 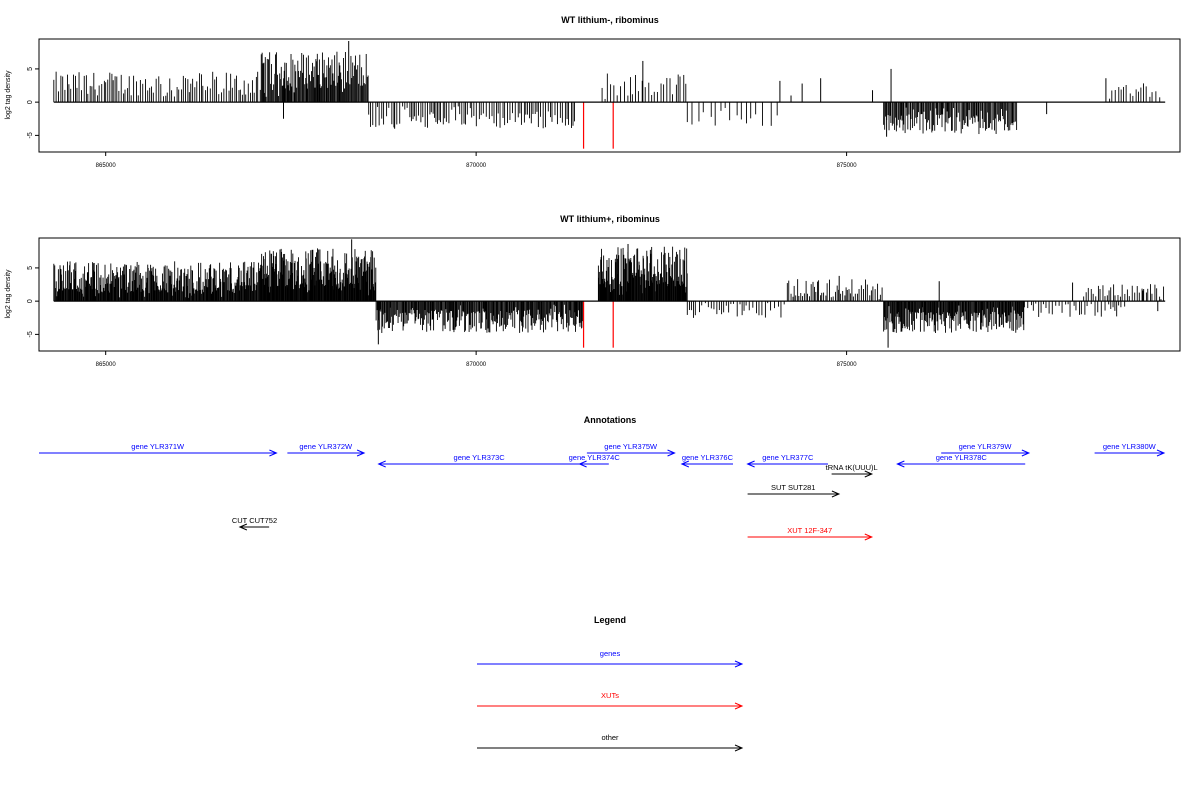 I want to click on annotation-feature: gene YLR372W, so click(x=326, y=449).